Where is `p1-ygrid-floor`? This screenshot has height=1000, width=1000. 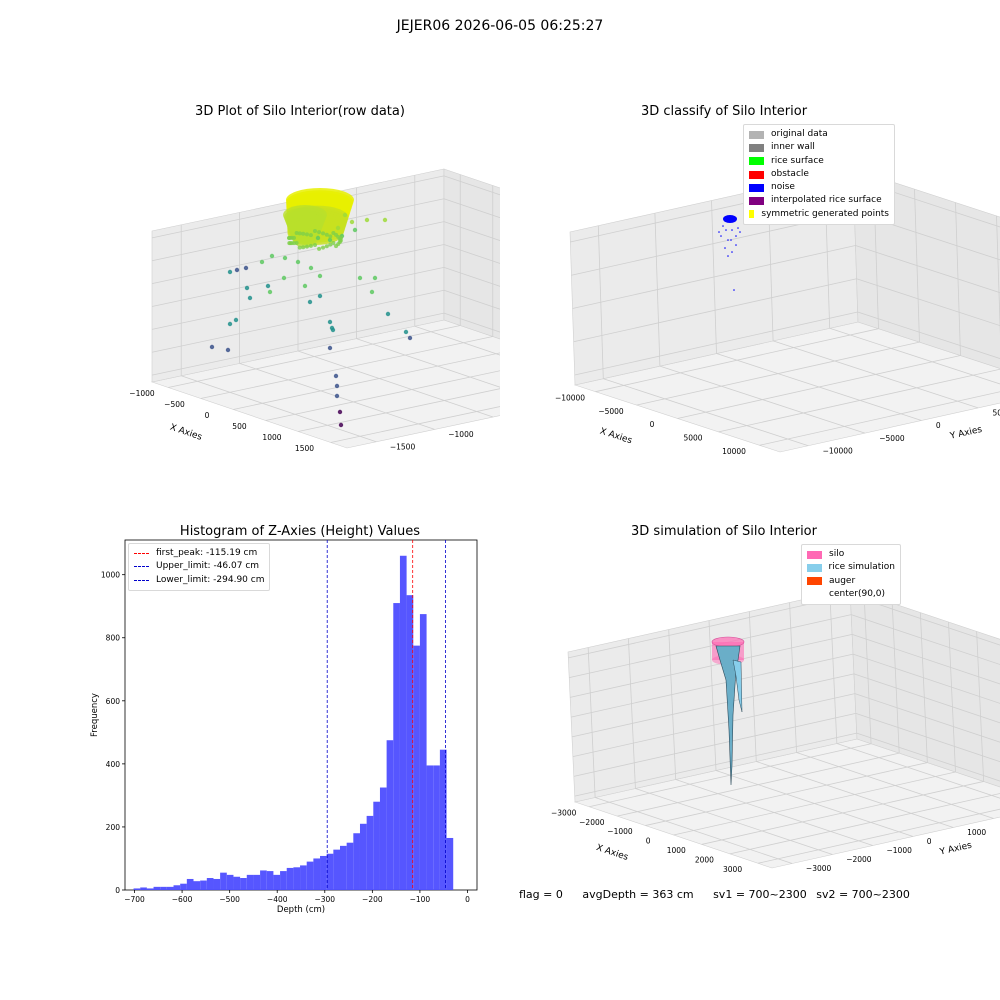 p1-ygrid-floor is located at coordinates (428, 363).